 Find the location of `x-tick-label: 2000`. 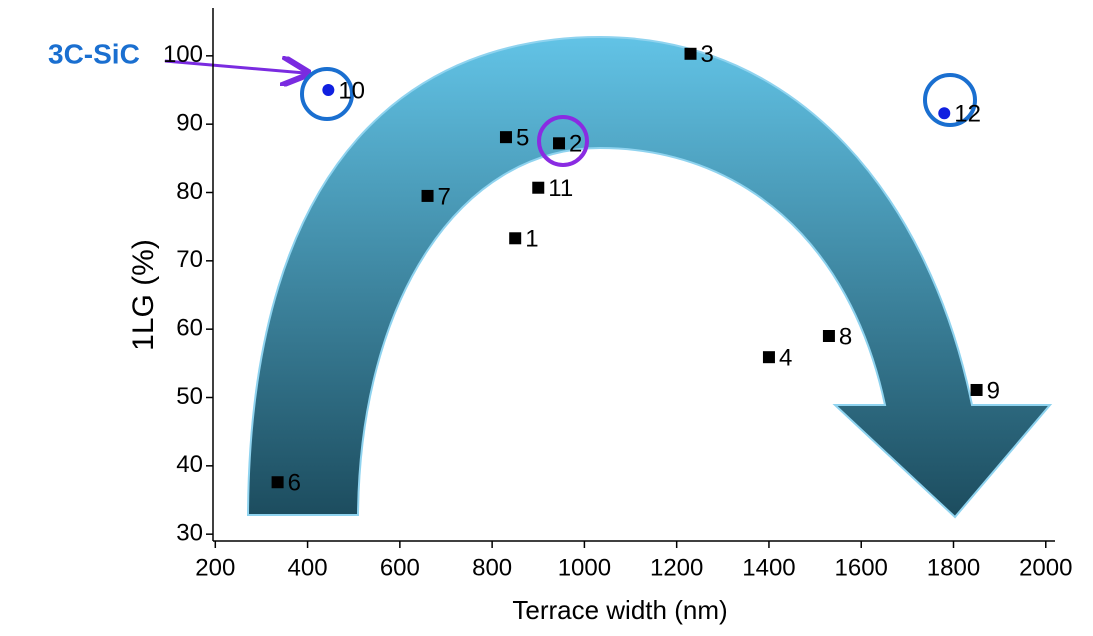

x-tick-label: 2000 is located at coordinates (1045, 567).